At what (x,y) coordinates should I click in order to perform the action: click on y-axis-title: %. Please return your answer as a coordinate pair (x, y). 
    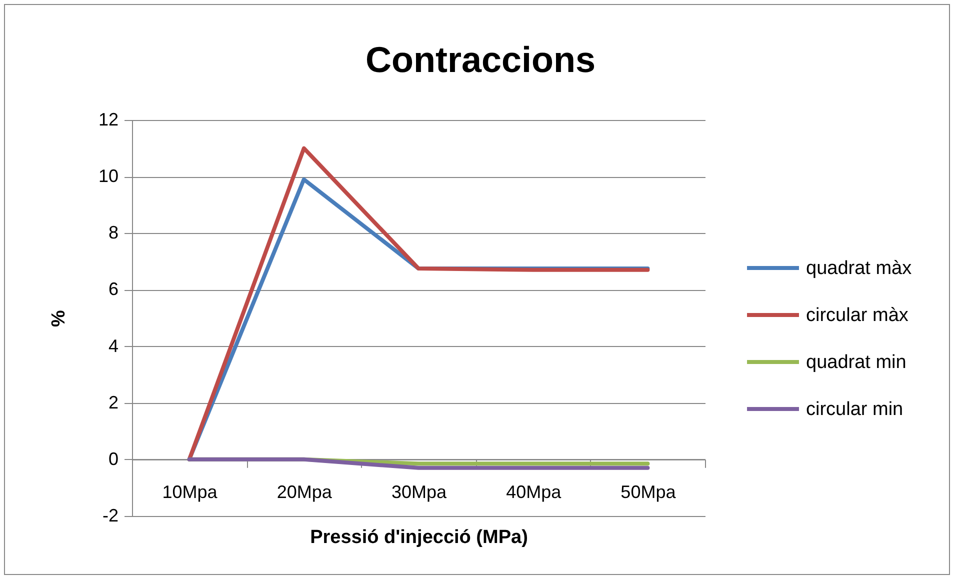
    Looking at the image, I should click on (59, 318).